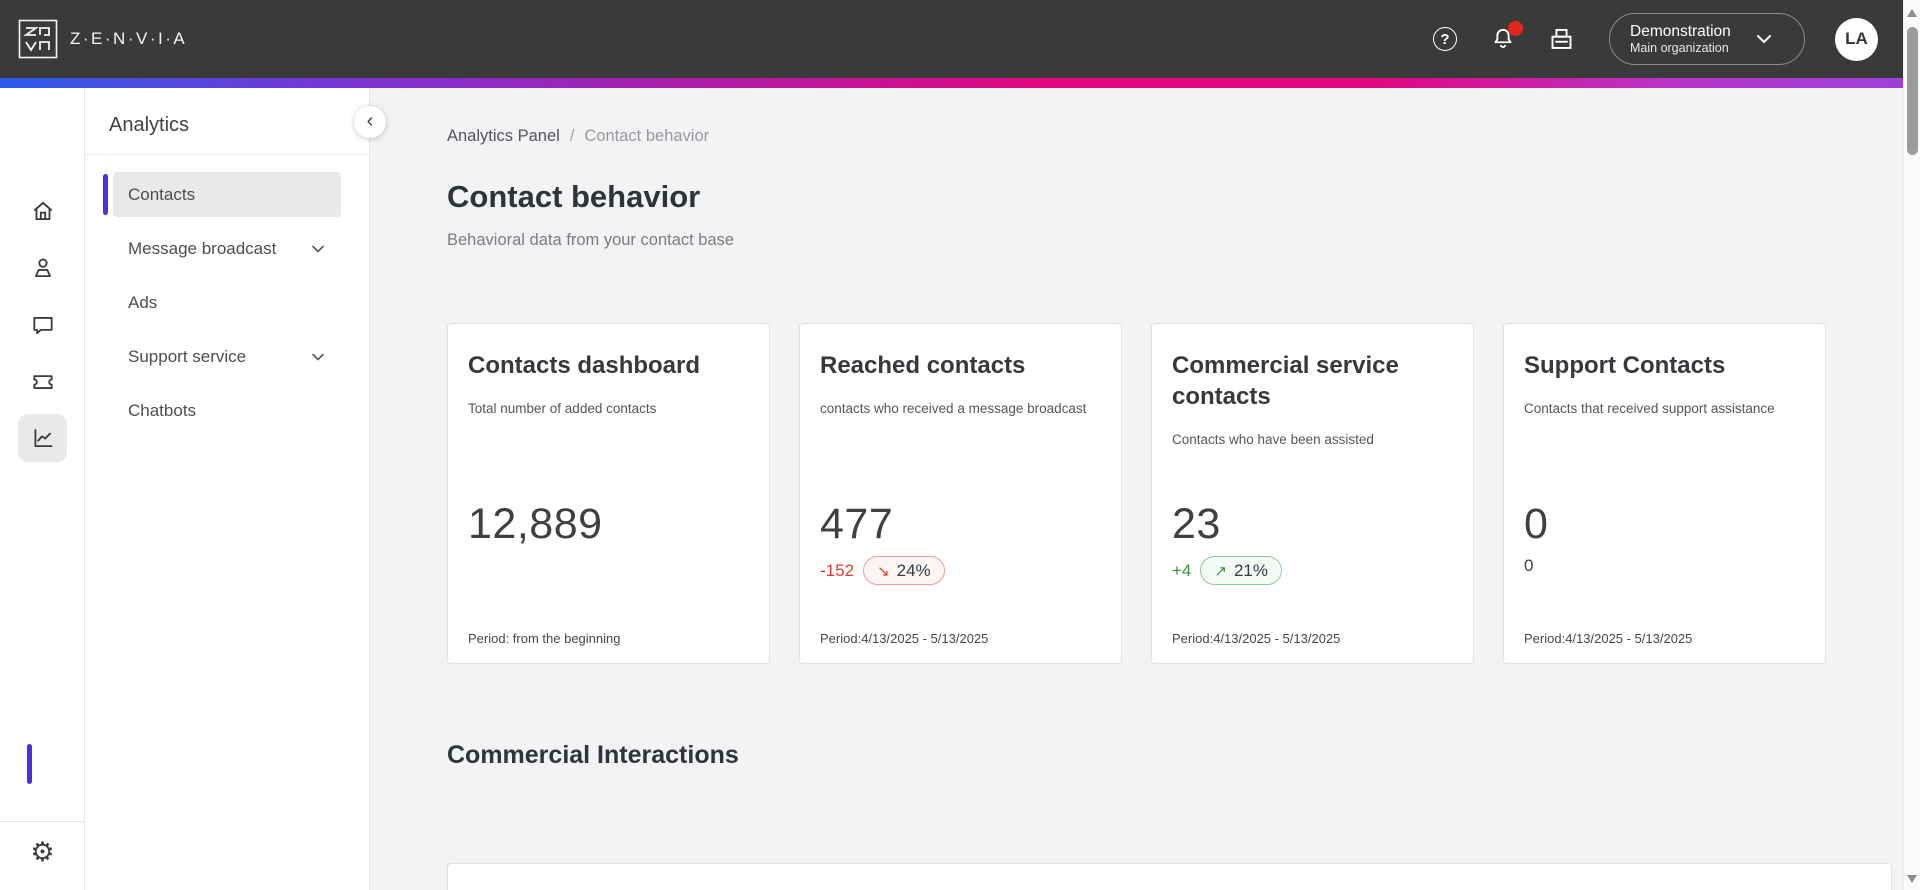 The image size is (1920, 890). Describe the element at coordinates (42, 821) in the screenshot. I see `rail-divider` at that location.